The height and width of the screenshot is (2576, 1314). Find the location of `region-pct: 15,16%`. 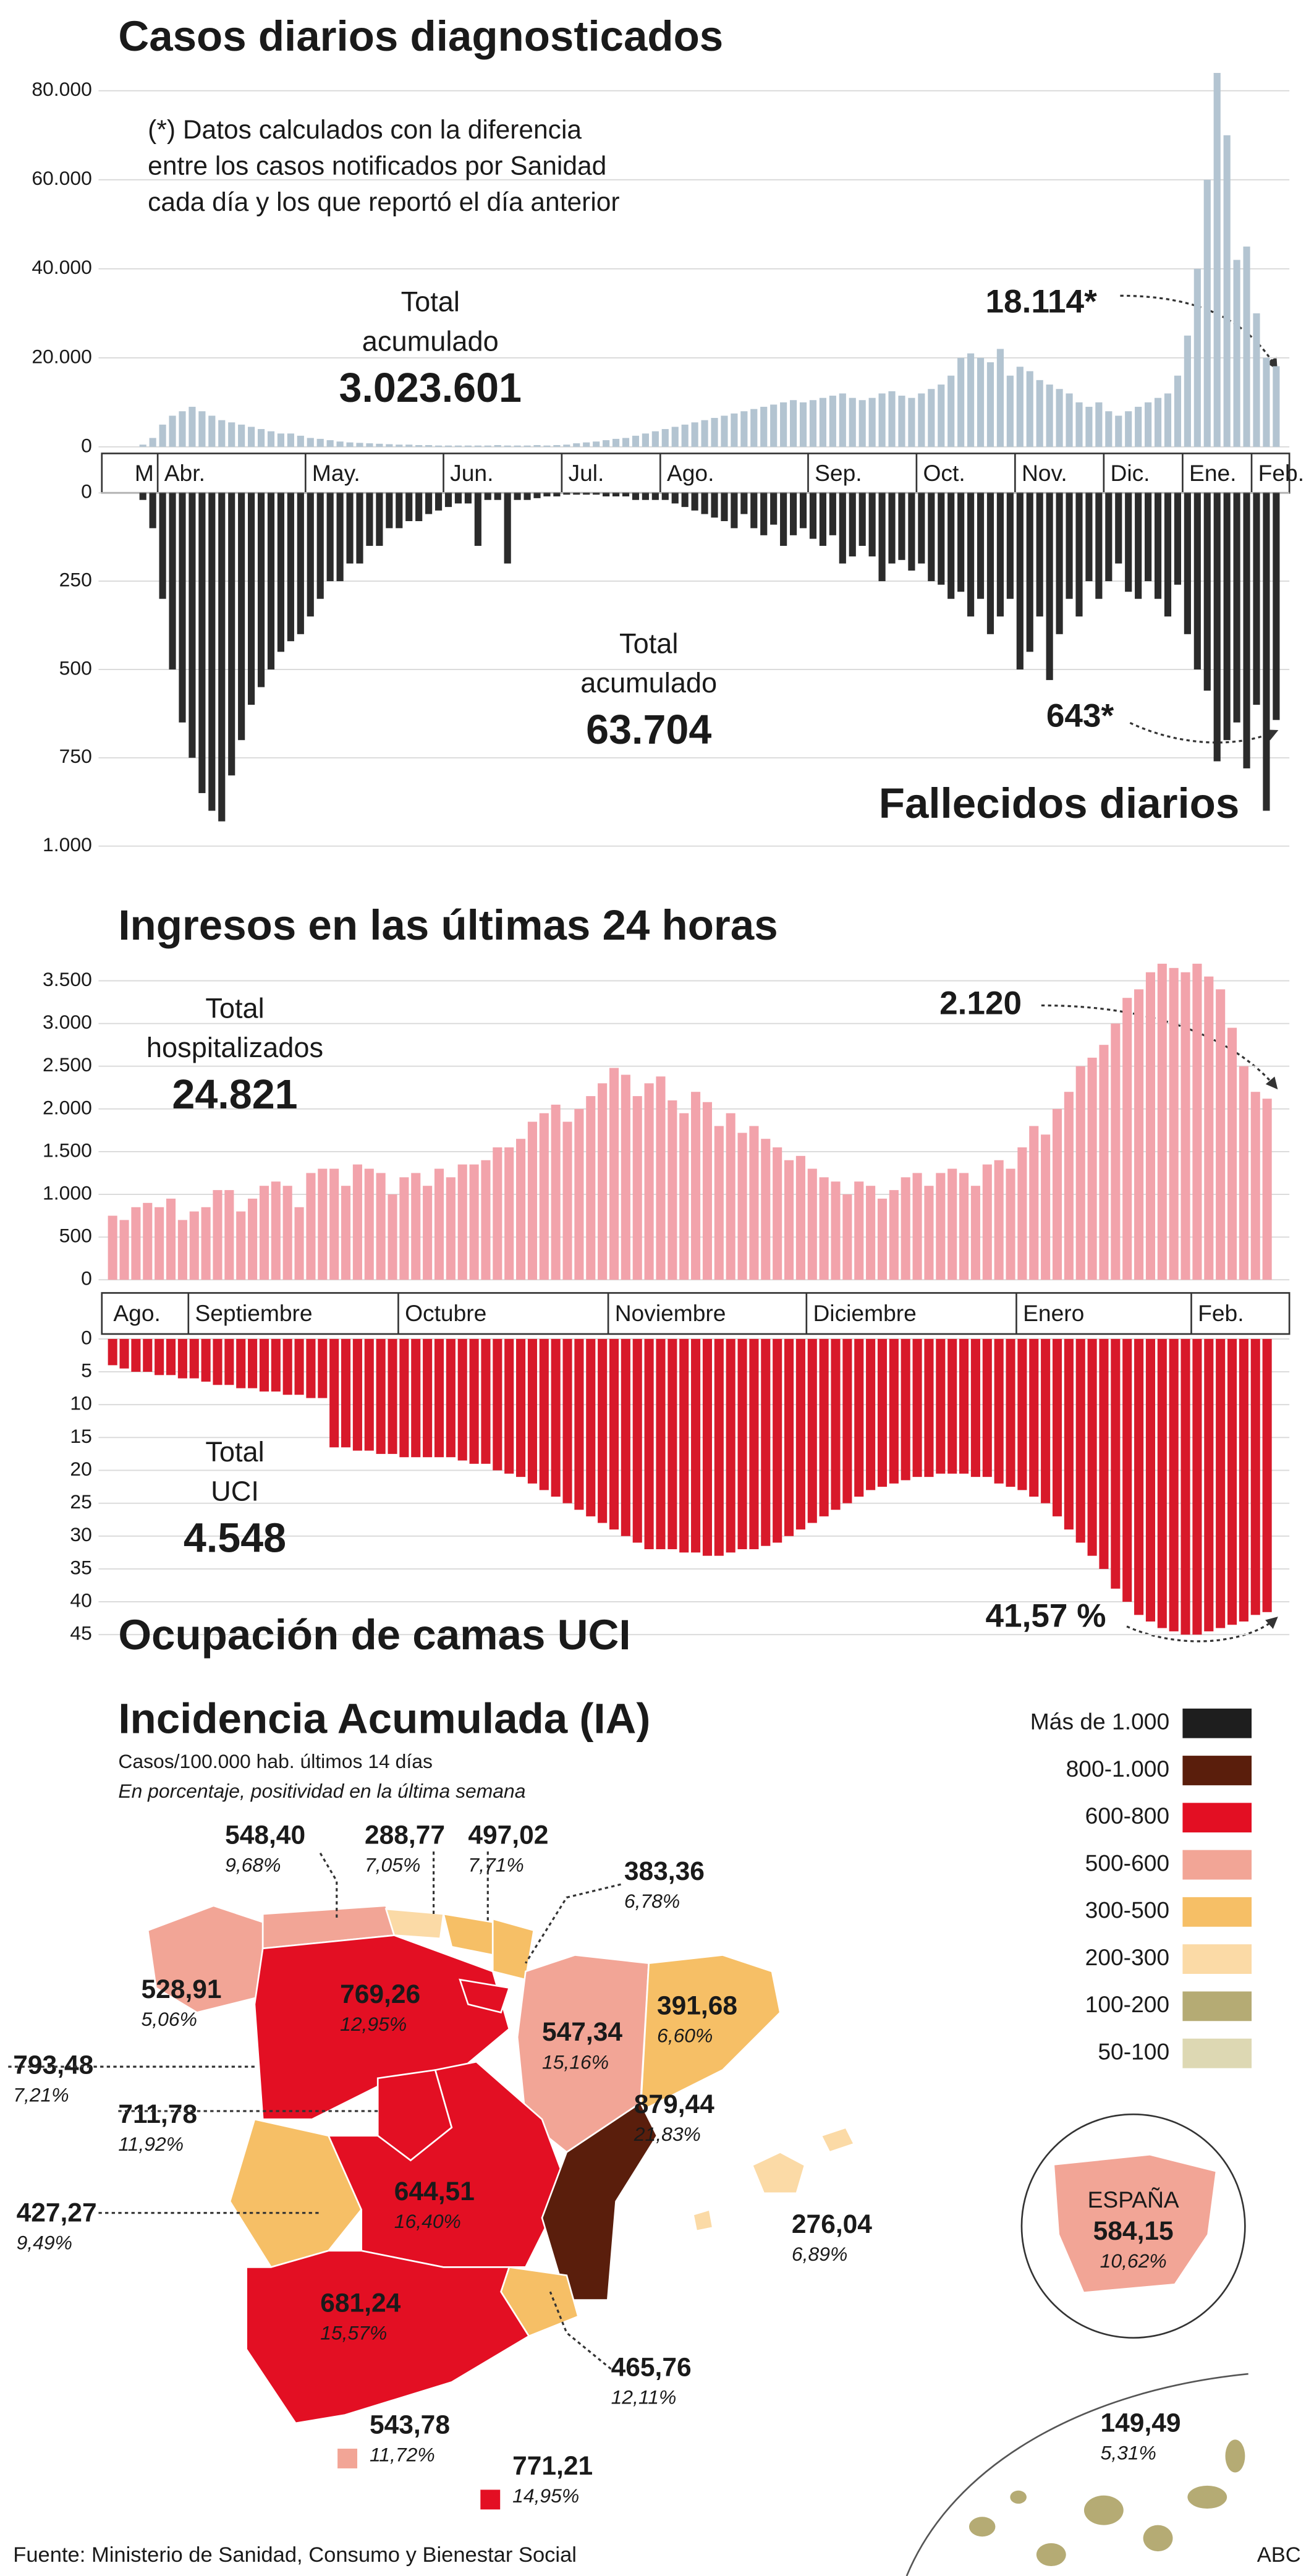

region-pct: 15,16% is located at coordinates (575, 2062).